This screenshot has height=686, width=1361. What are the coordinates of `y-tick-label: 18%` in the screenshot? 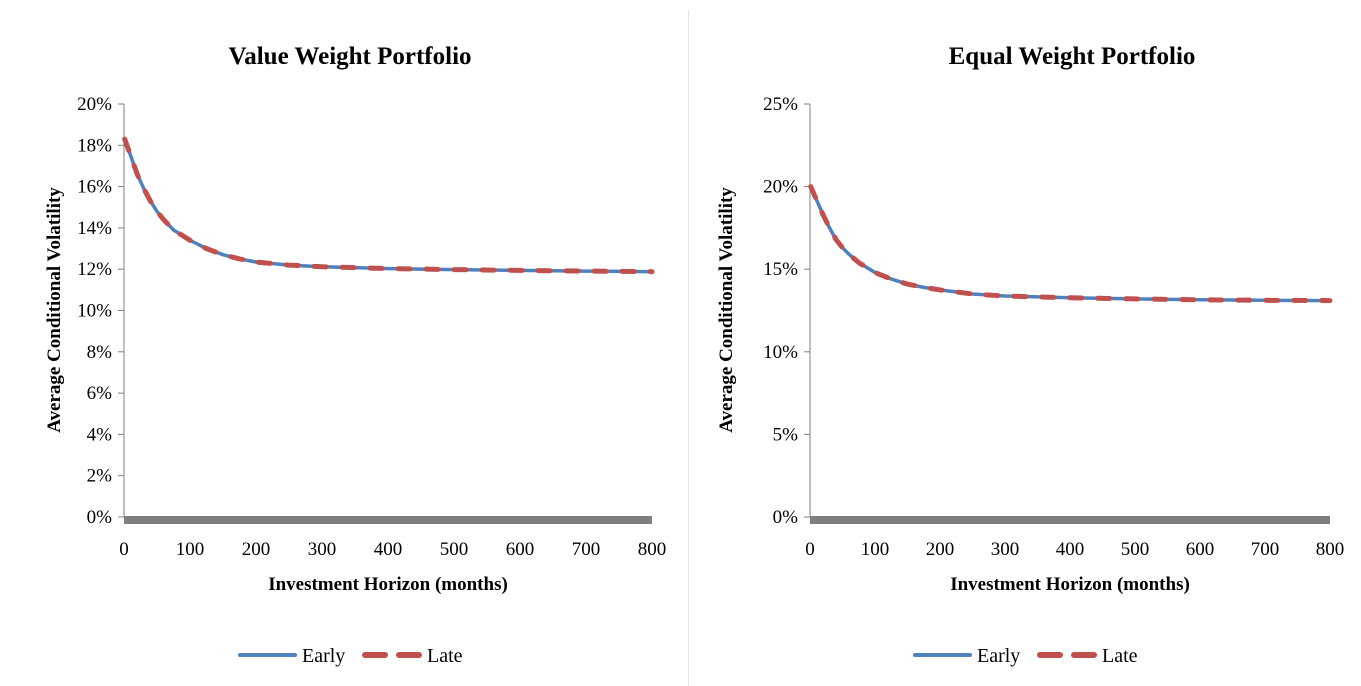 It's located at (94, 145).